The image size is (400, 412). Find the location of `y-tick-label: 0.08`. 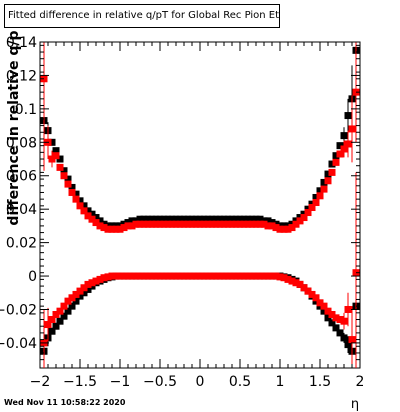

y-tick-label: 0.08 is located at coordinates (21, 143).